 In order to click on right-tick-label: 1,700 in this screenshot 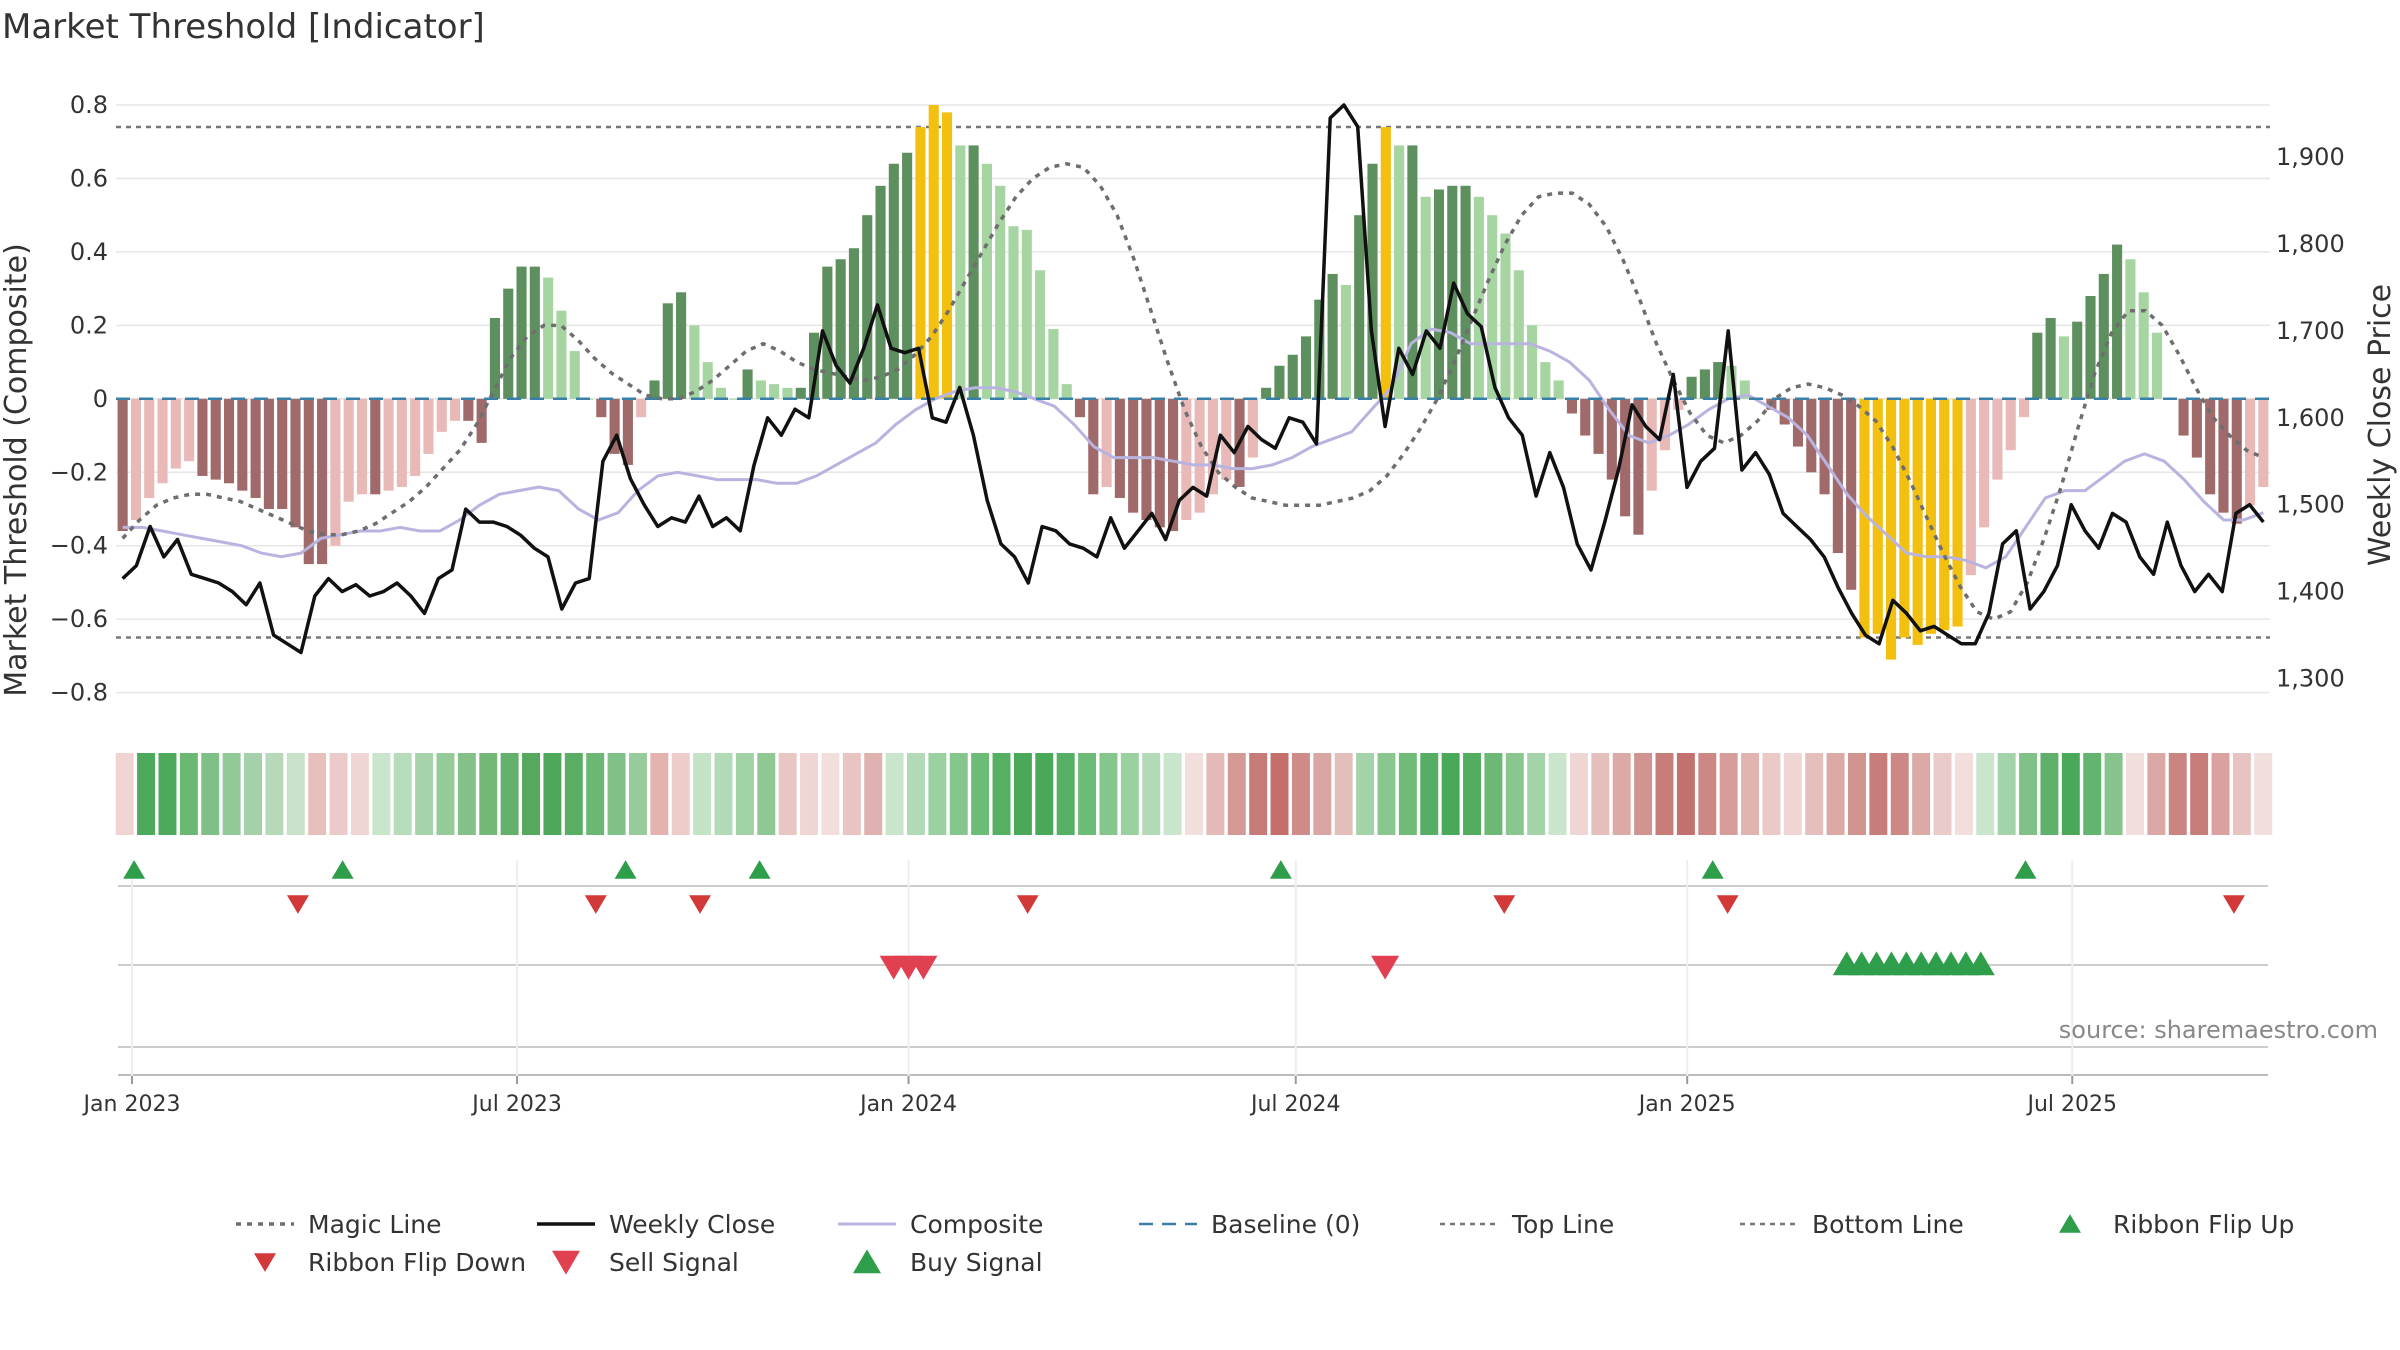, I will do `click(2310, 331)`.